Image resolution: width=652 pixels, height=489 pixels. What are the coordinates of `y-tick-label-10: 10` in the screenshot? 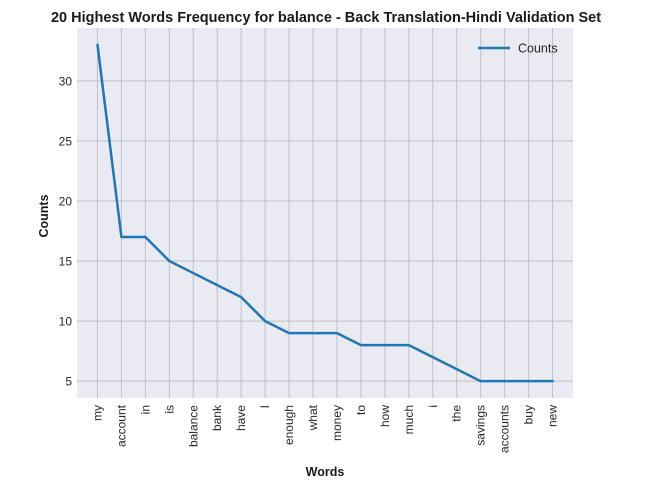 It's located at (66, 322).